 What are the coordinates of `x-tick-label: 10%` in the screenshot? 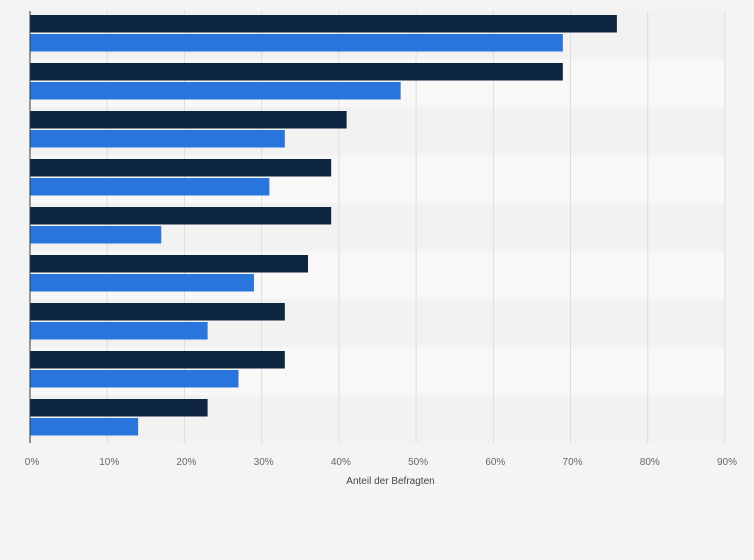 It's located at (109, 462).